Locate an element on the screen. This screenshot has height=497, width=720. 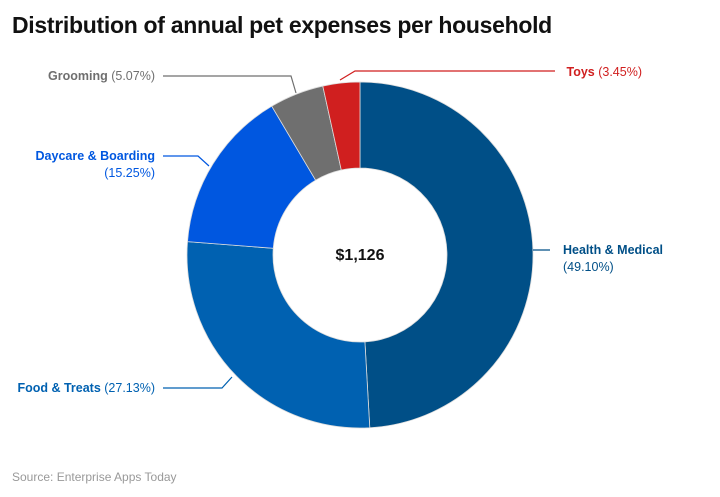
slice-label: Grooming (5.07%) is located at coordinates (101, 76).